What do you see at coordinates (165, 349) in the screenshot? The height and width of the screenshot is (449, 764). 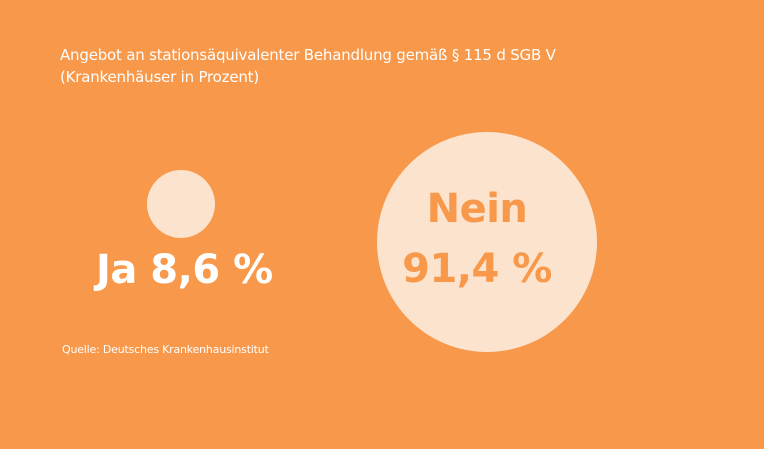 I see `chart-source: Quelle: Deutsches Krankenhausinstitut` at bounding box center [165, 349].